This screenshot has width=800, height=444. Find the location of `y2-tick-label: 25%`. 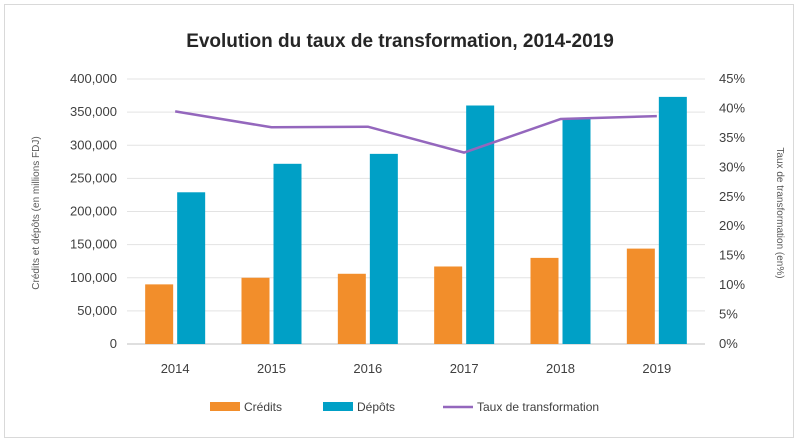

y2-tick-label: 25% is located at coordinates (732, 196).